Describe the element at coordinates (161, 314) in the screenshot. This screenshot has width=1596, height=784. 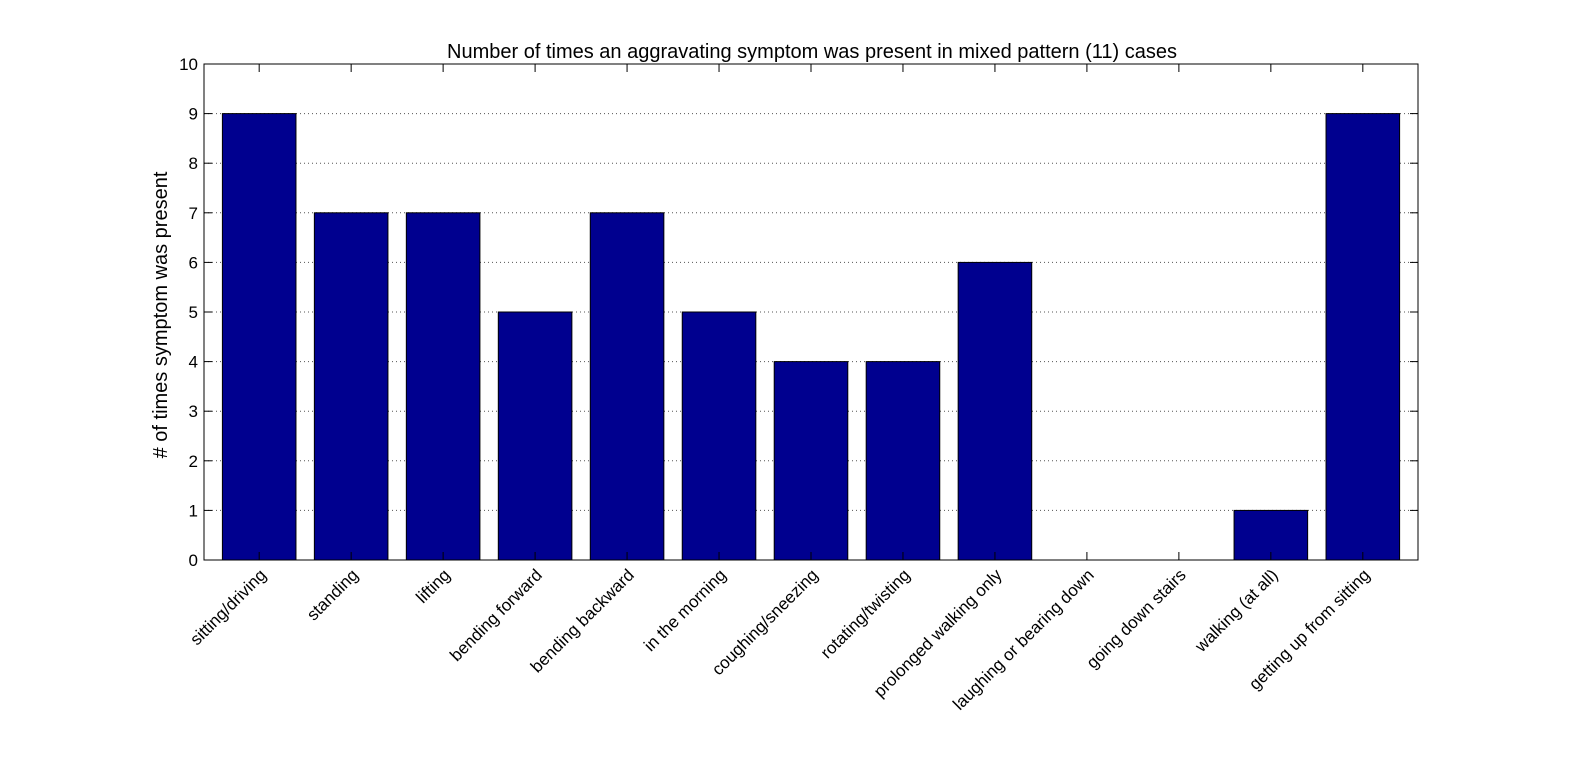
I see `y-axis-label: # of times symptom was present` at that location.